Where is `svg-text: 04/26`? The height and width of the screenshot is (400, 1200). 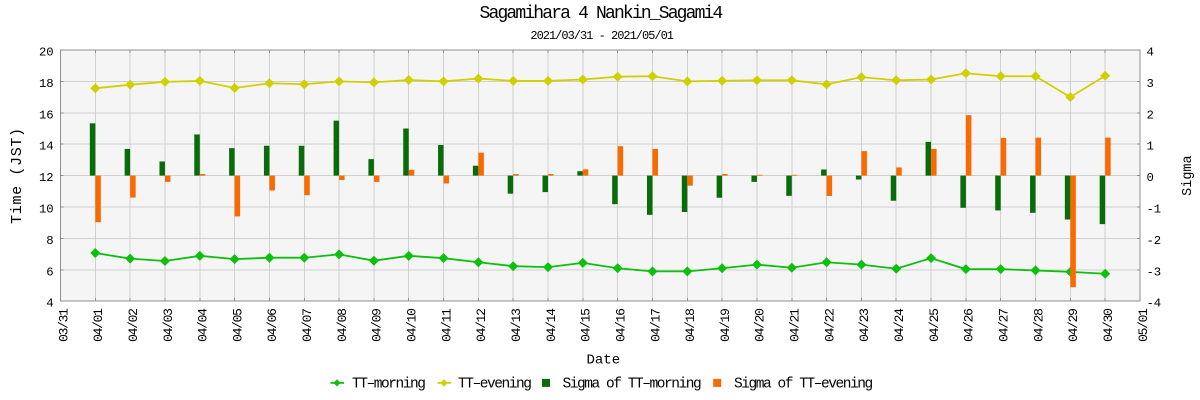
svg-text: 04/26 is located at coordinates (969, 325).